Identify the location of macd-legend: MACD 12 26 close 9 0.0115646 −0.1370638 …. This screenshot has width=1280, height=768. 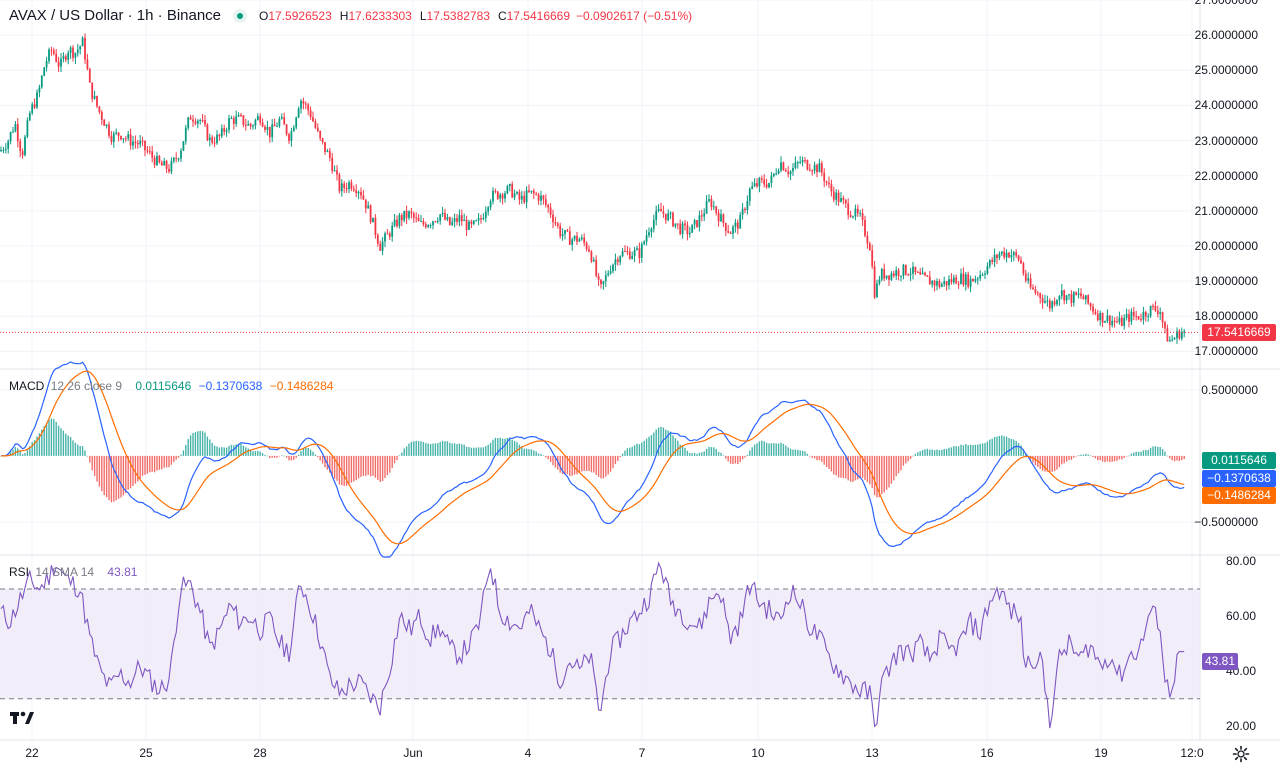
(171, 386).